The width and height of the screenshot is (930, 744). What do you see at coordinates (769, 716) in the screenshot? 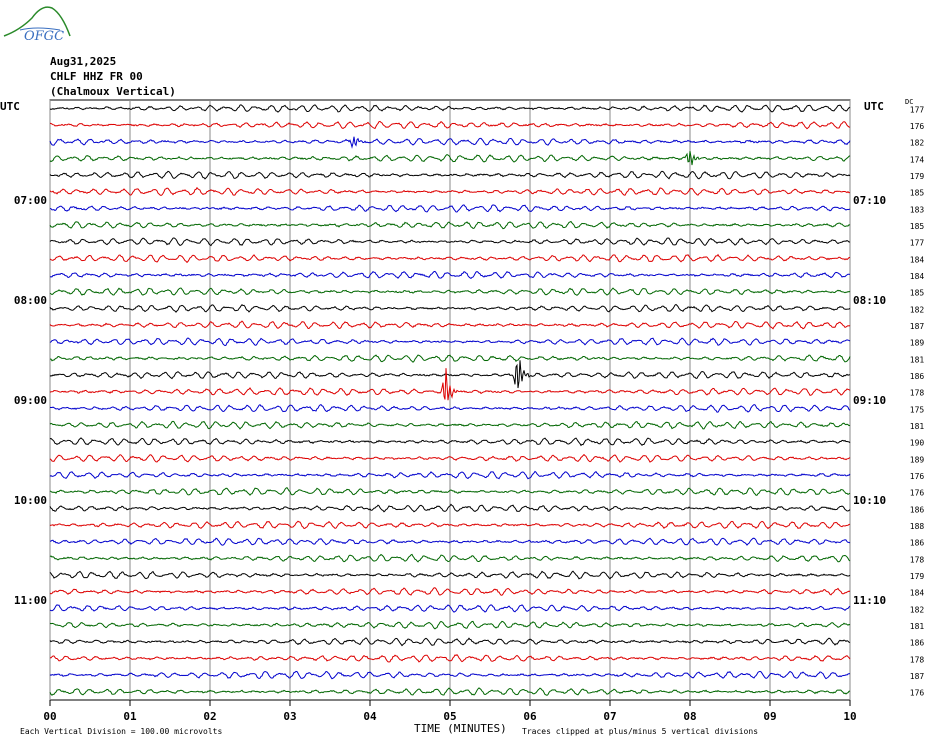
I see `x-tick-label: 09` at bounding box center [769, 716].